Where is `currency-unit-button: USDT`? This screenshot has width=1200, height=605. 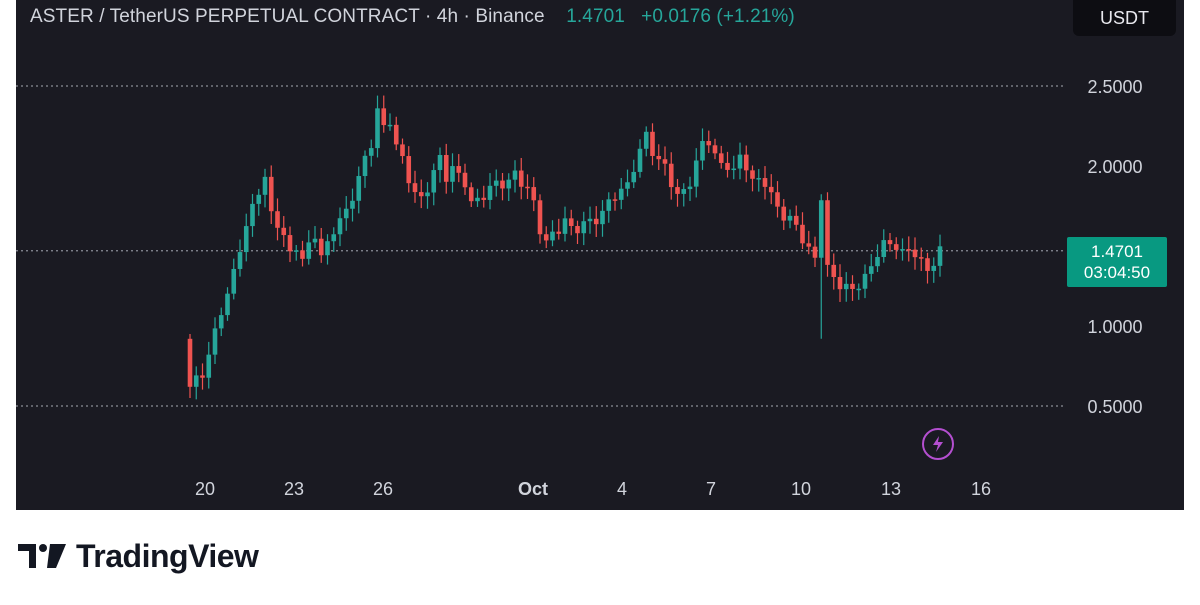 currency-unit-button: USDT is located at coordinates (1124, 18).